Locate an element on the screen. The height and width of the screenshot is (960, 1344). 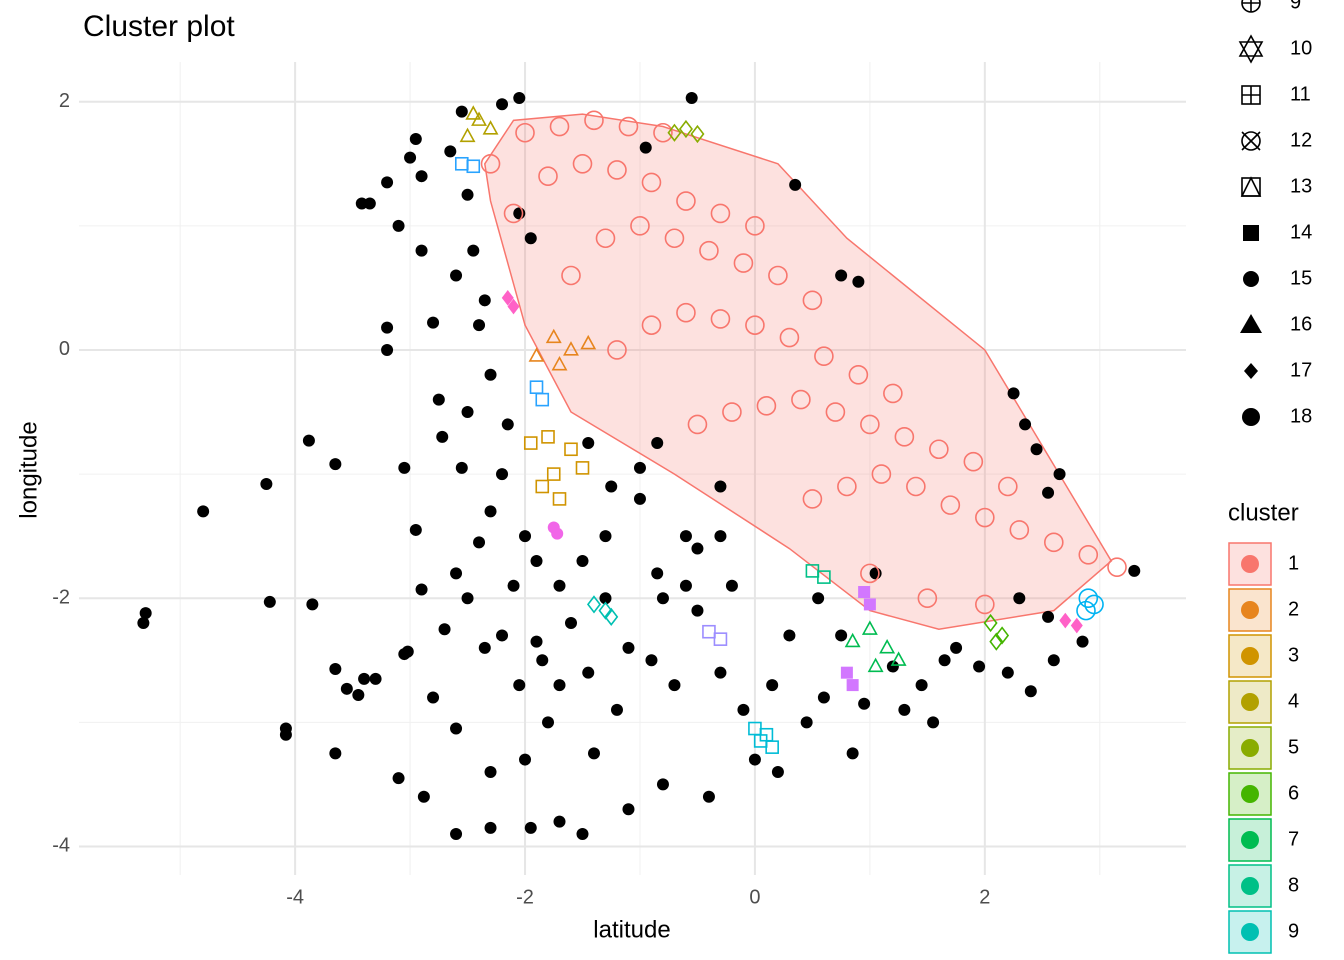
legend-item: 3 is located at coordinates (1263, 656).